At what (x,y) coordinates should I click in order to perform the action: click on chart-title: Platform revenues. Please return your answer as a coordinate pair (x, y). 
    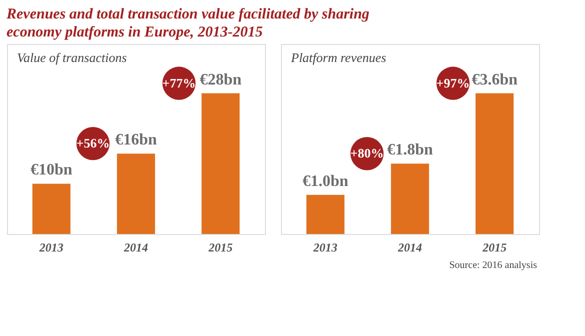
    Looking at the image, I should click on (338, 57).